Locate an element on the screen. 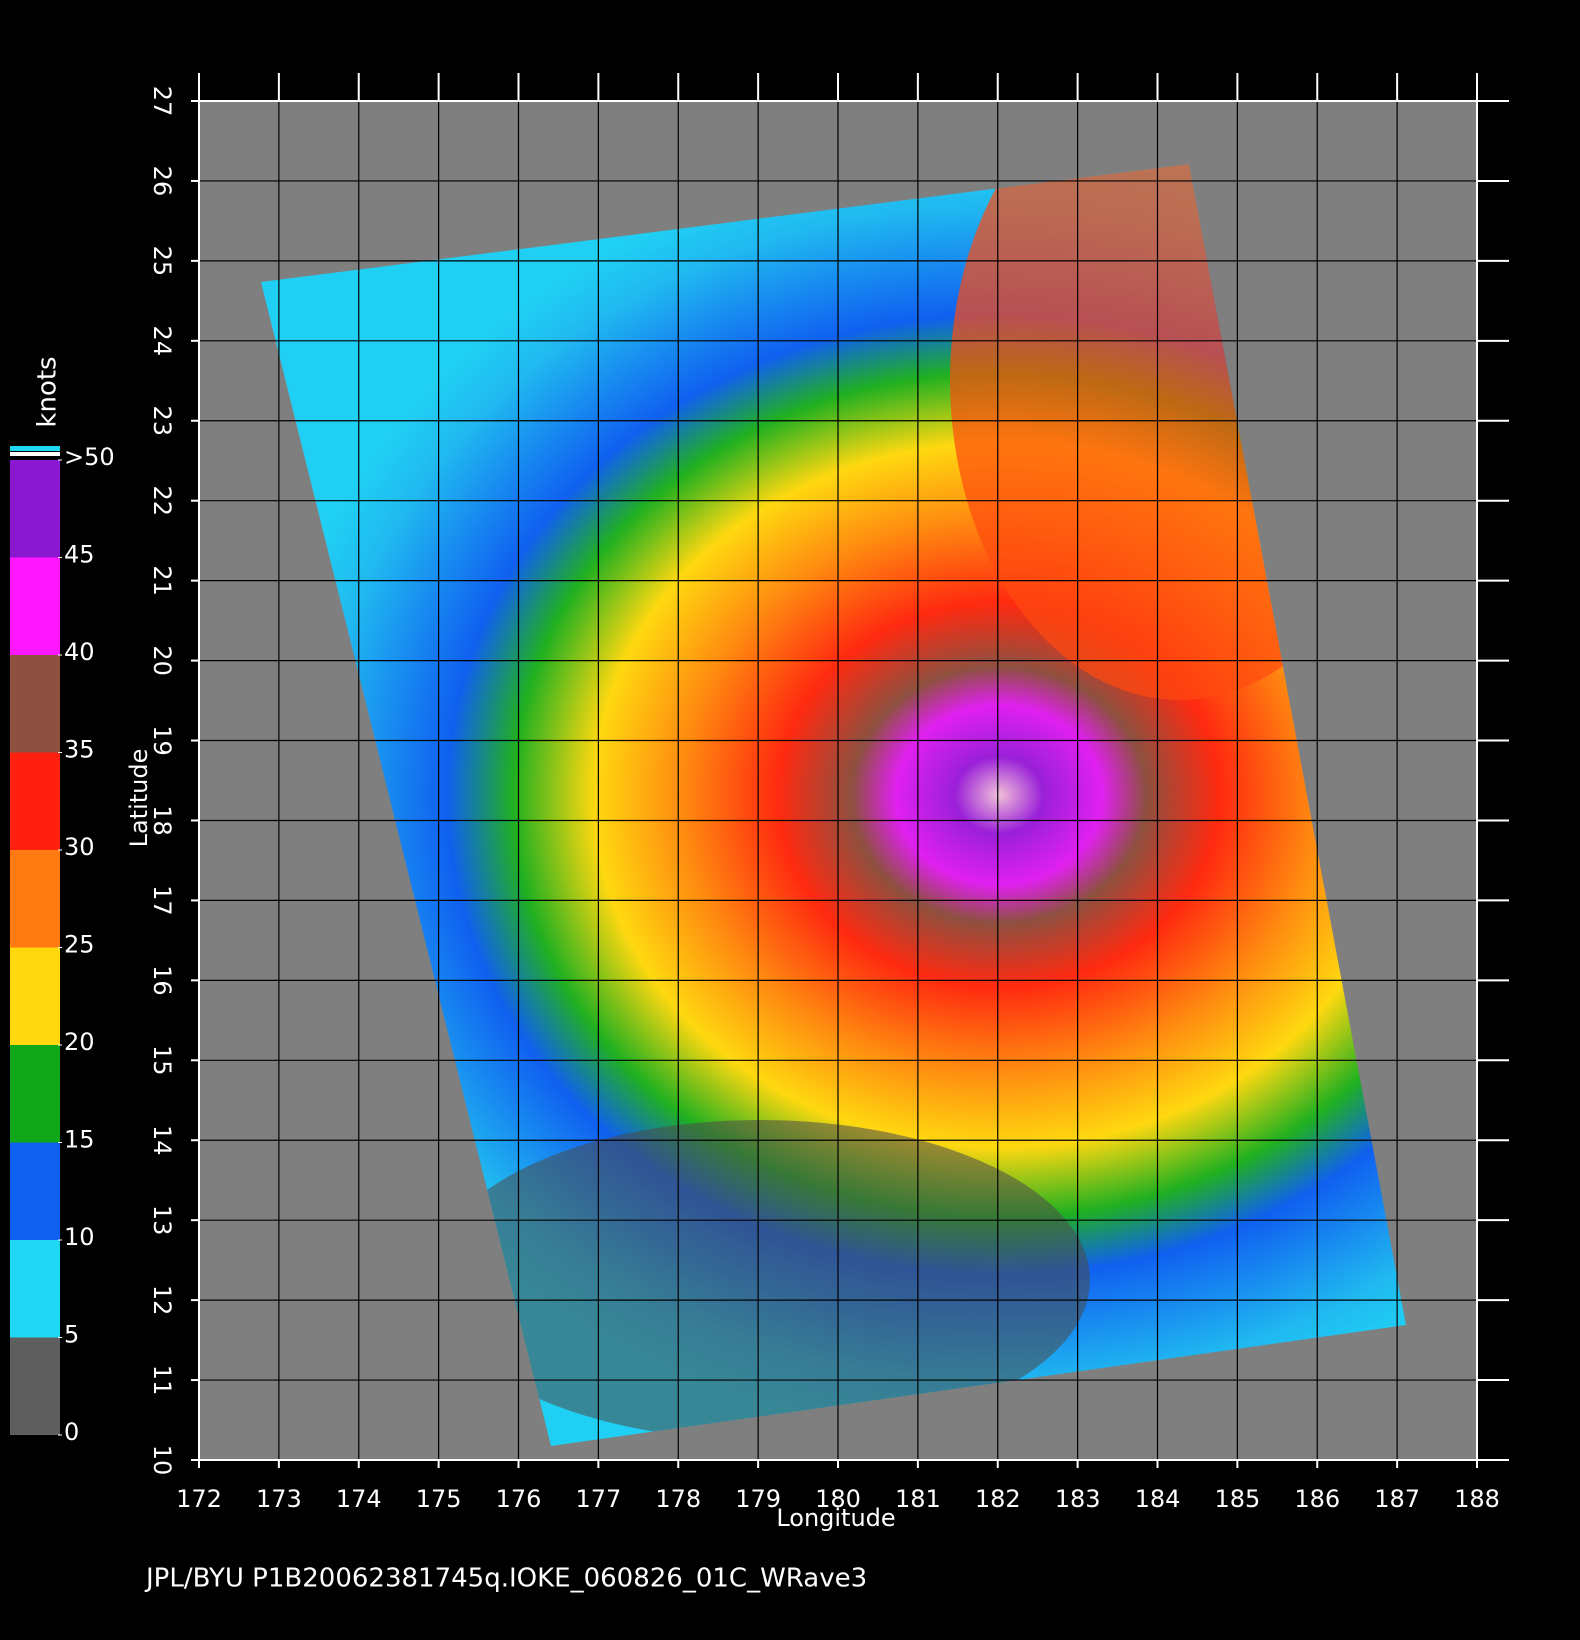  x-tick-label: 174 is located at coordinates (359, 1499).